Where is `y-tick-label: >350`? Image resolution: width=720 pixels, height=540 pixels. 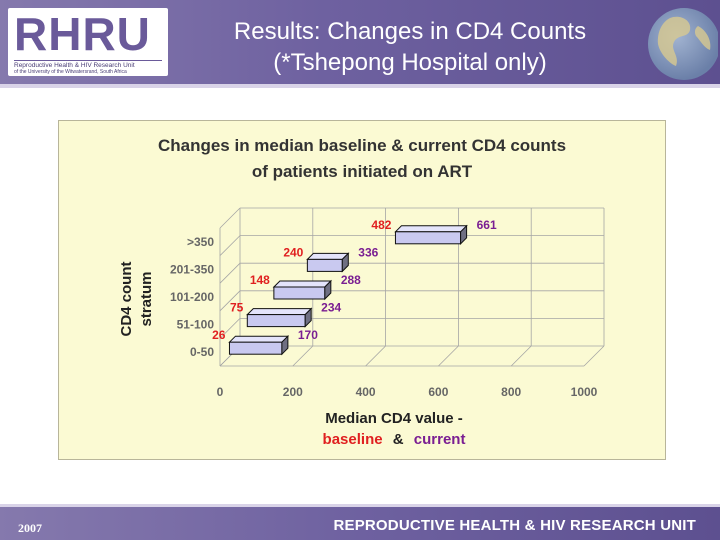
y-tick-label: >350 is located at coordinates (200, 242).